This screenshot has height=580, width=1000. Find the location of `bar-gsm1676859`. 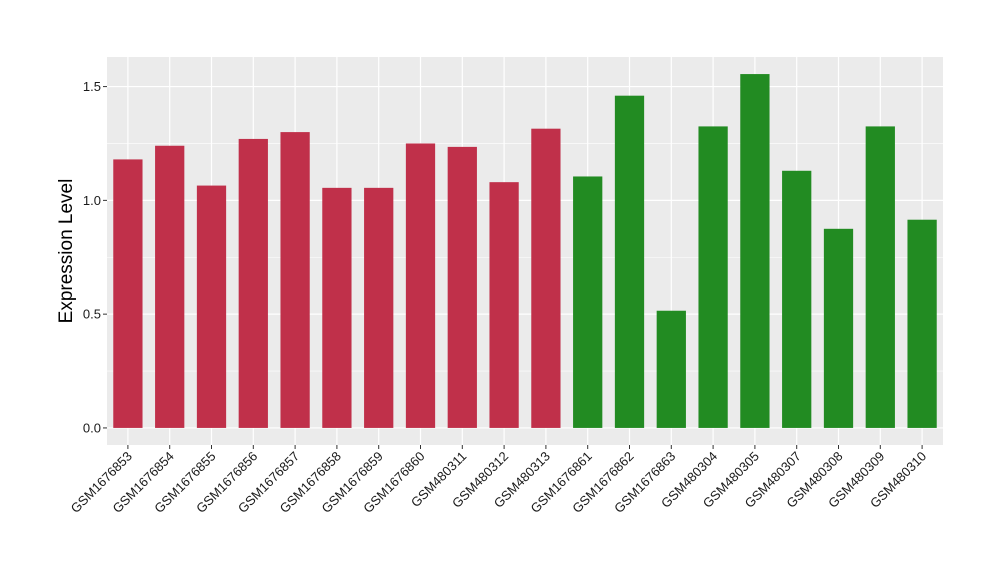

bar-gsm1676859 is located at coordinates (379, 307).